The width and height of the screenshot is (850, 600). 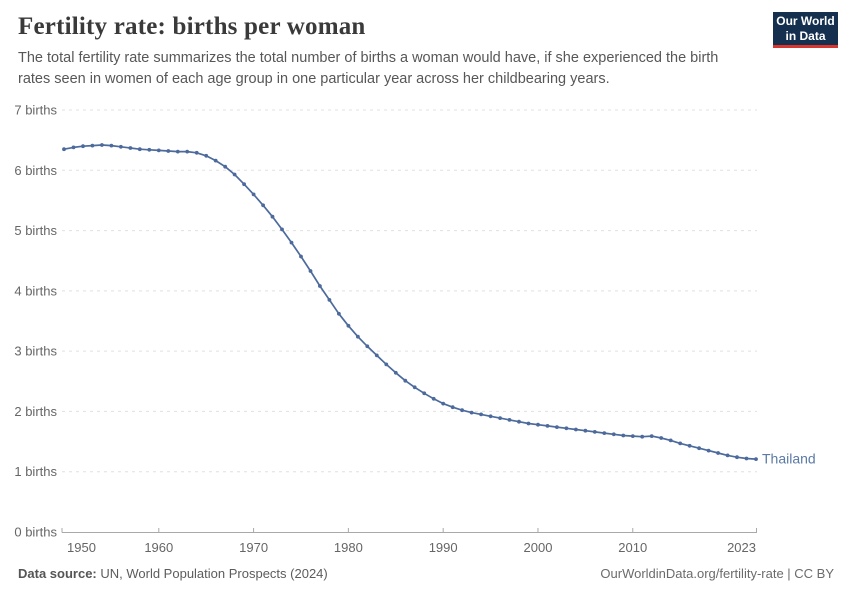 I want to click on owid-logo: Our World in Data, so click(x=805, y=30).